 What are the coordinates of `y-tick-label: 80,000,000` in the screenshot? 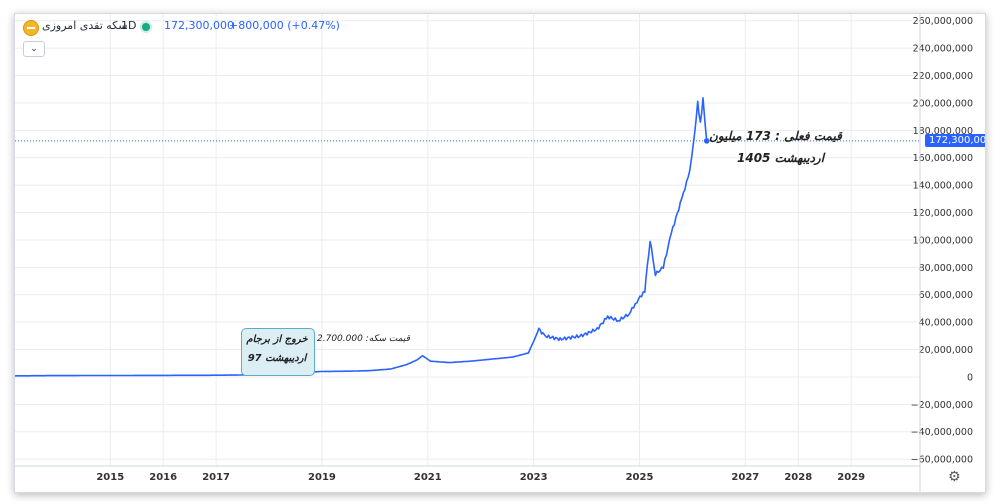 It's located at (946, 268).